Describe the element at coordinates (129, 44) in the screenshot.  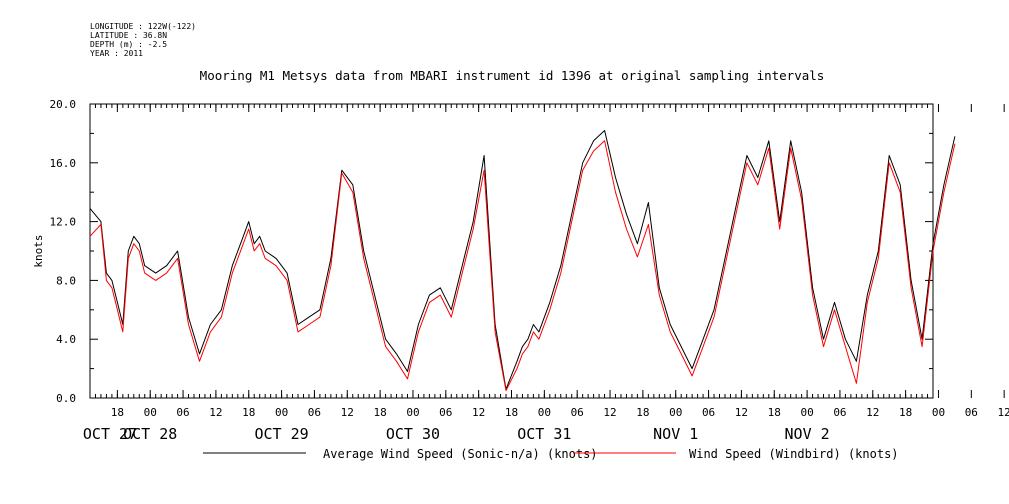
I see `depth-text: DEPTH (m) : -2.5` at that location.